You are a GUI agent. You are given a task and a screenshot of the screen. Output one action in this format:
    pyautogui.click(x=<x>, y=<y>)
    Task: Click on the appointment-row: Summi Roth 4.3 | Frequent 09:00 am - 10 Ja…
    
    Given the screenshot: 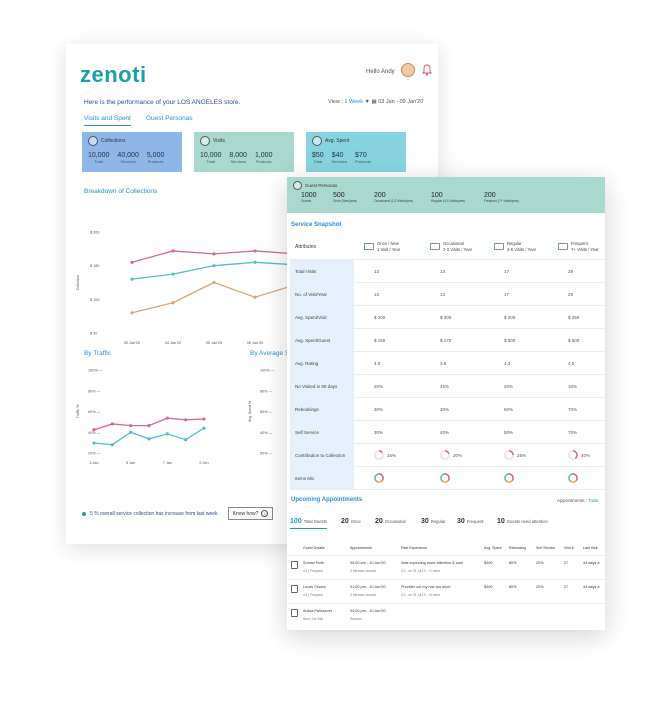 What is the action you would take?
    pyautogui.click(x=446, y=566)
    